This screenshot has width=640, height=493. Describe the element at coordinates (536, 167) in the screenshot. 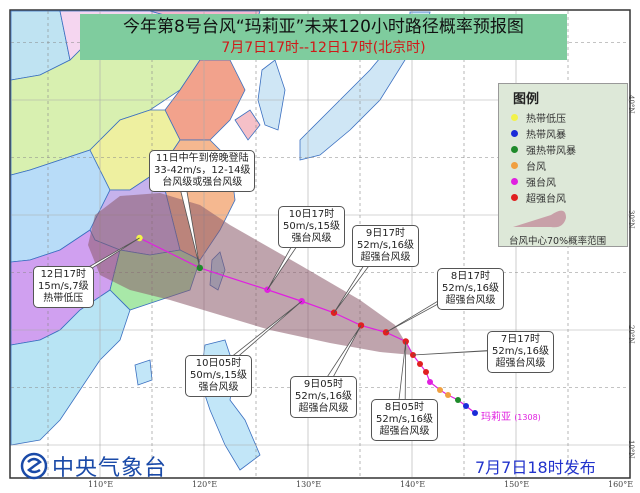

I see `legend-item-label: 台风` at that location.